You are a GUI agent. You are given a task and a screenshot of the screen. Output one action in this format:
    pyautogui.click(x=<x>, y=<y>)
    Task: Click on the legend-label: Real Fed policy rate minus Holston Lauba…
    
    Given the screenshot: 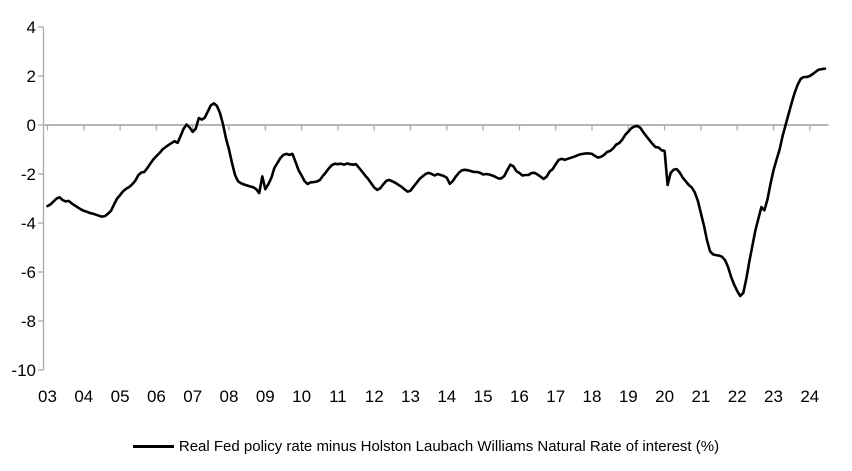 What is the action you would take?
    pyautogui.click(x=449, y=446)
    